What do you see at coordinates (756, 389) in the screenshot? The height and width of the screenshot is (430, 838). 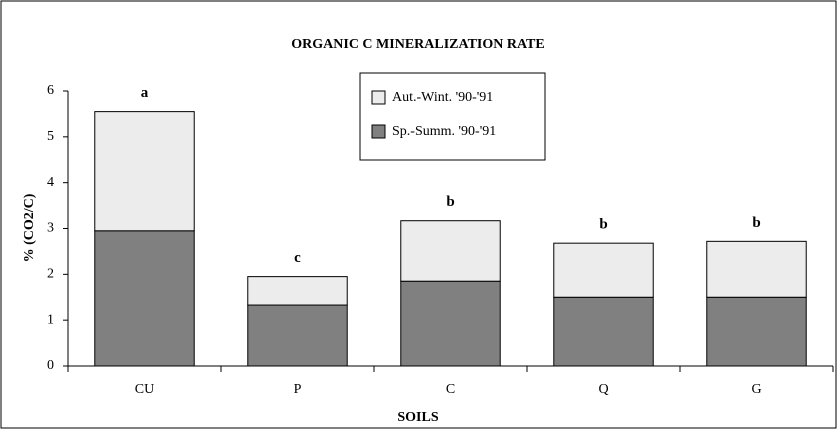 I see `x-tick-label: G` at bounding box center [756, 389].